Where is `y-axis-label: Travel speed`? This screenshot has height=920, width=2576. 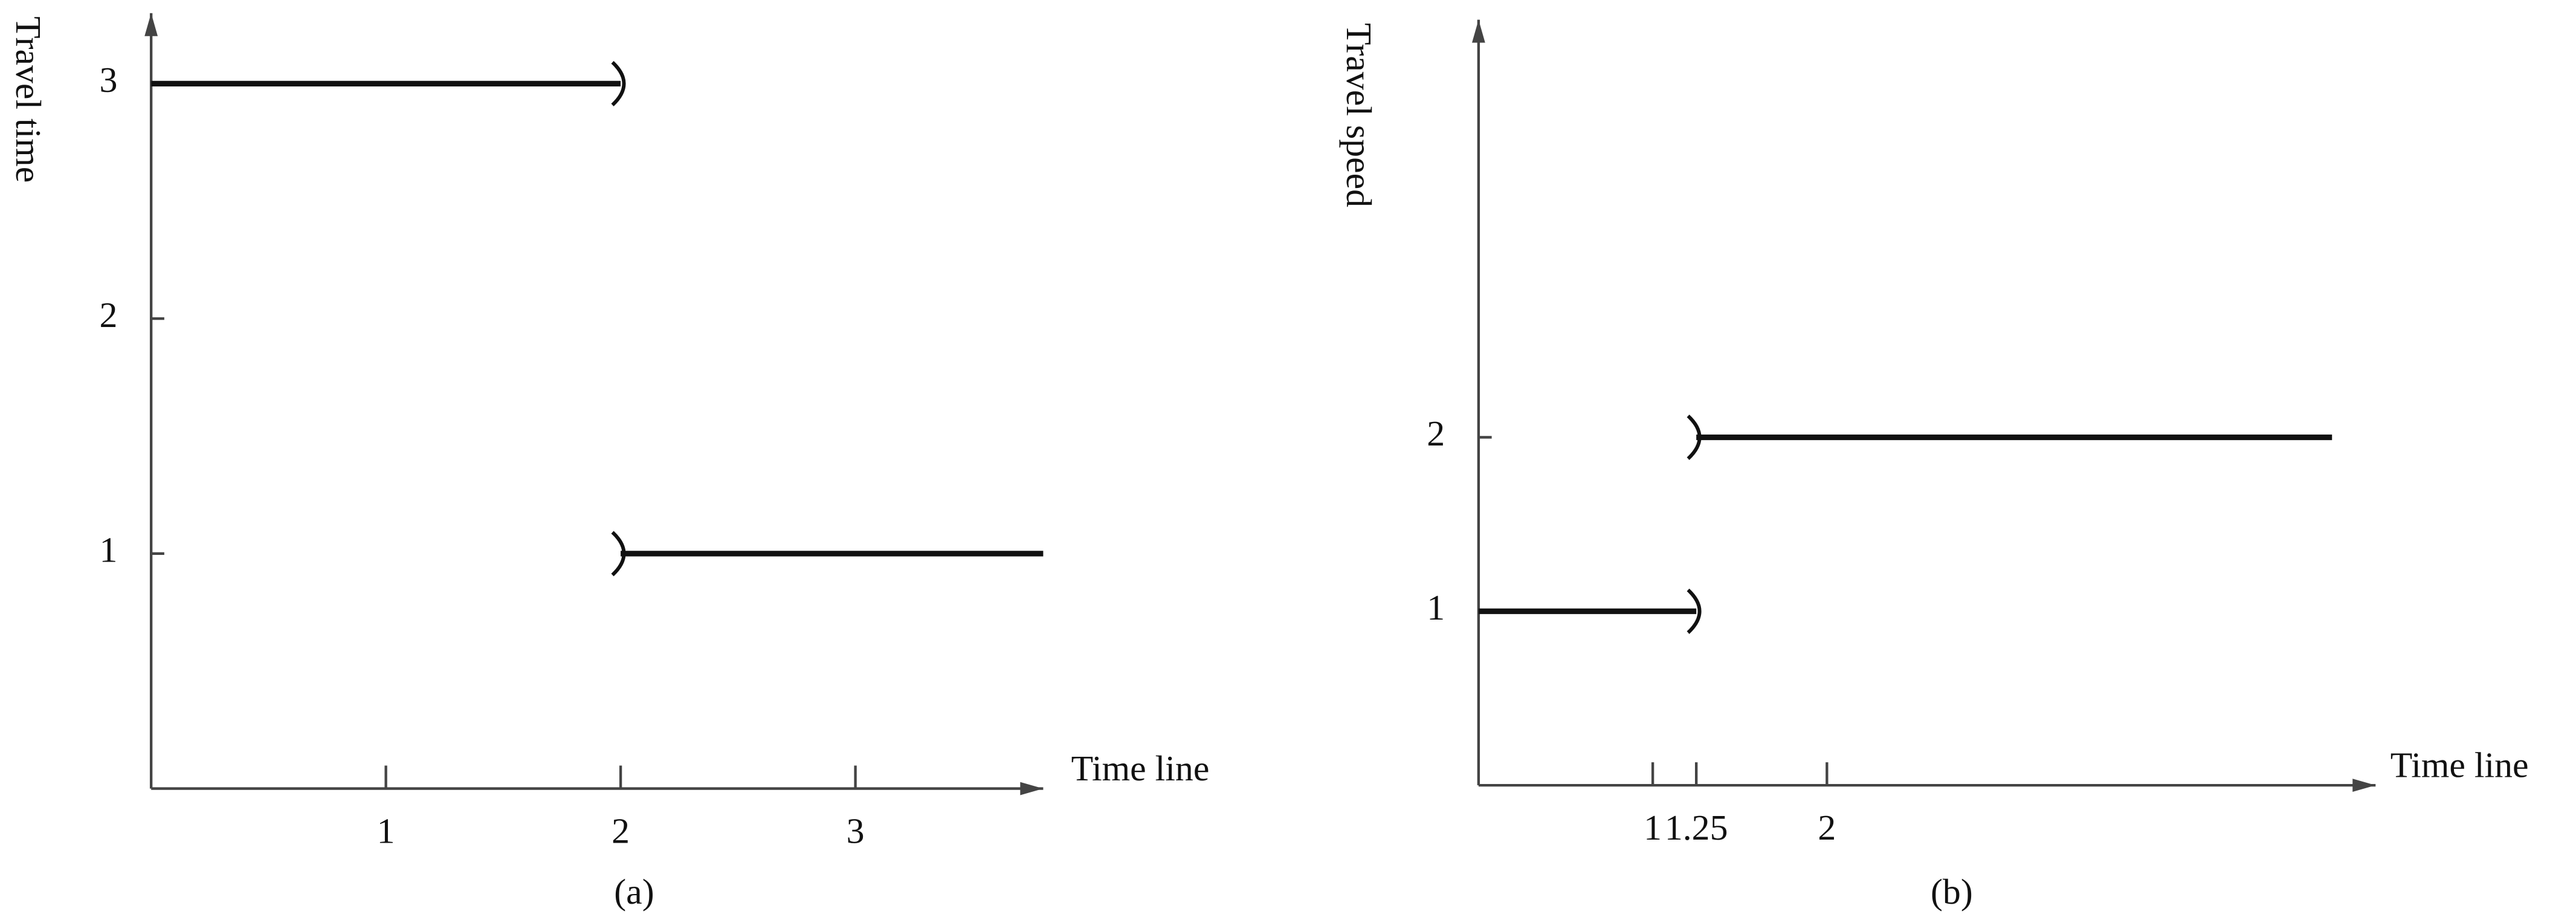 y-axis-label: Travel speed is located at coordinates (1359, 115).